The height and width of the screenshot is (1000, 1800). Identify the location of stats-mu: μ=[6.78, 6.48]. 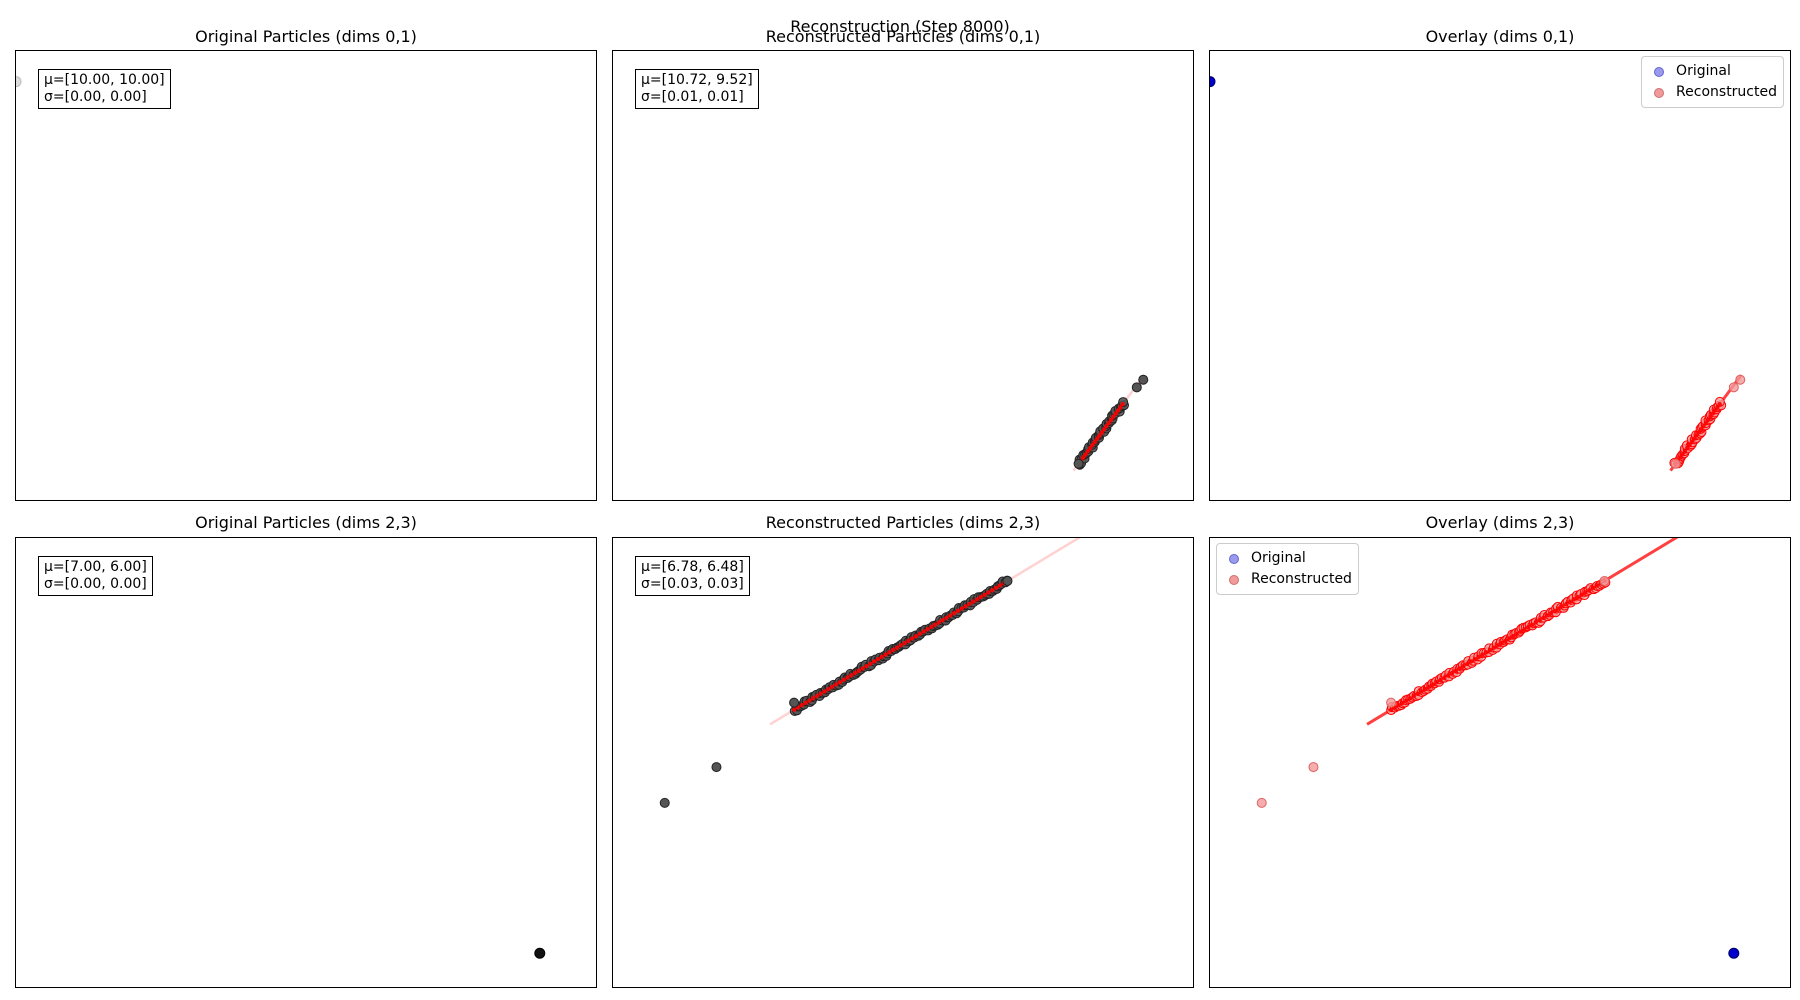
(692, 567).